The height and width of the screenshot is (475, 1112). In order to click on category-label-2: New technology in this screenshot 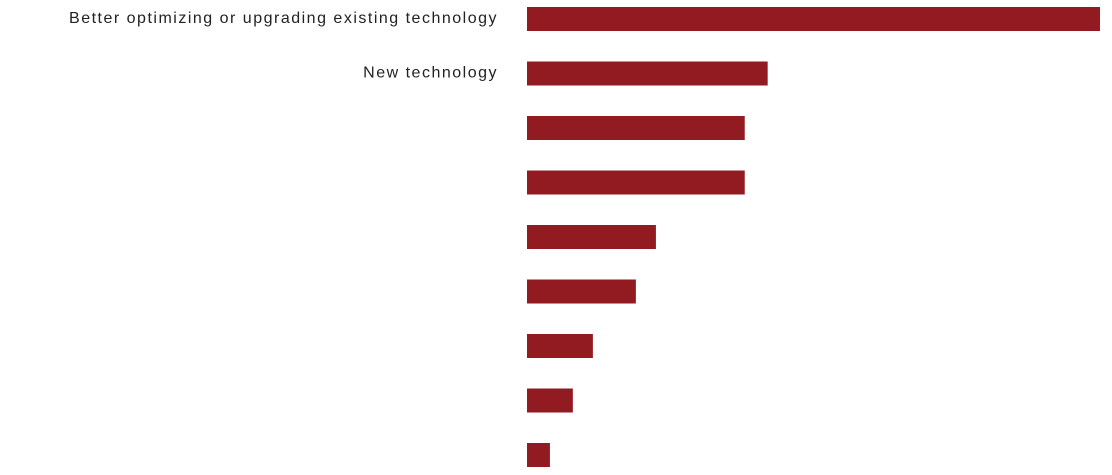, I will do `click(430, 73)`.